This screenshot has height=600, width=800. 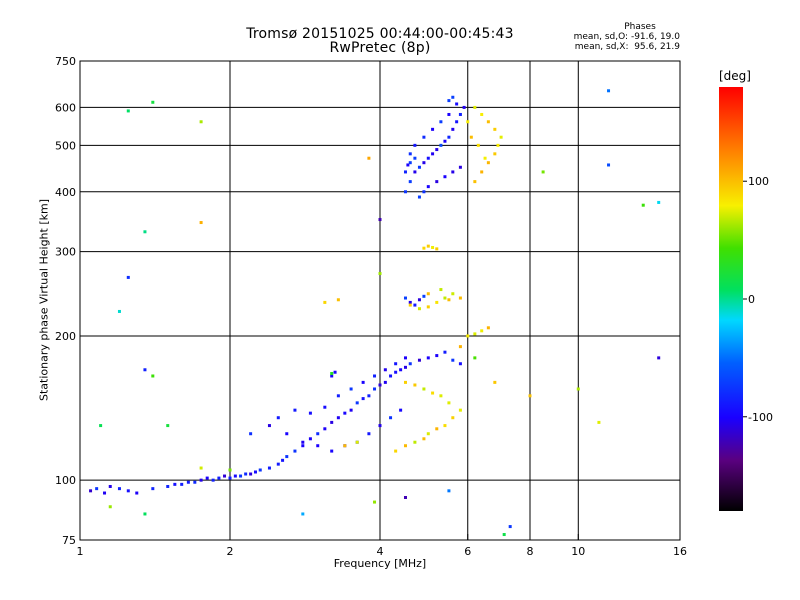 I want to click on x-axis-label: Frequency [MHz], so click(x=380, y=563).